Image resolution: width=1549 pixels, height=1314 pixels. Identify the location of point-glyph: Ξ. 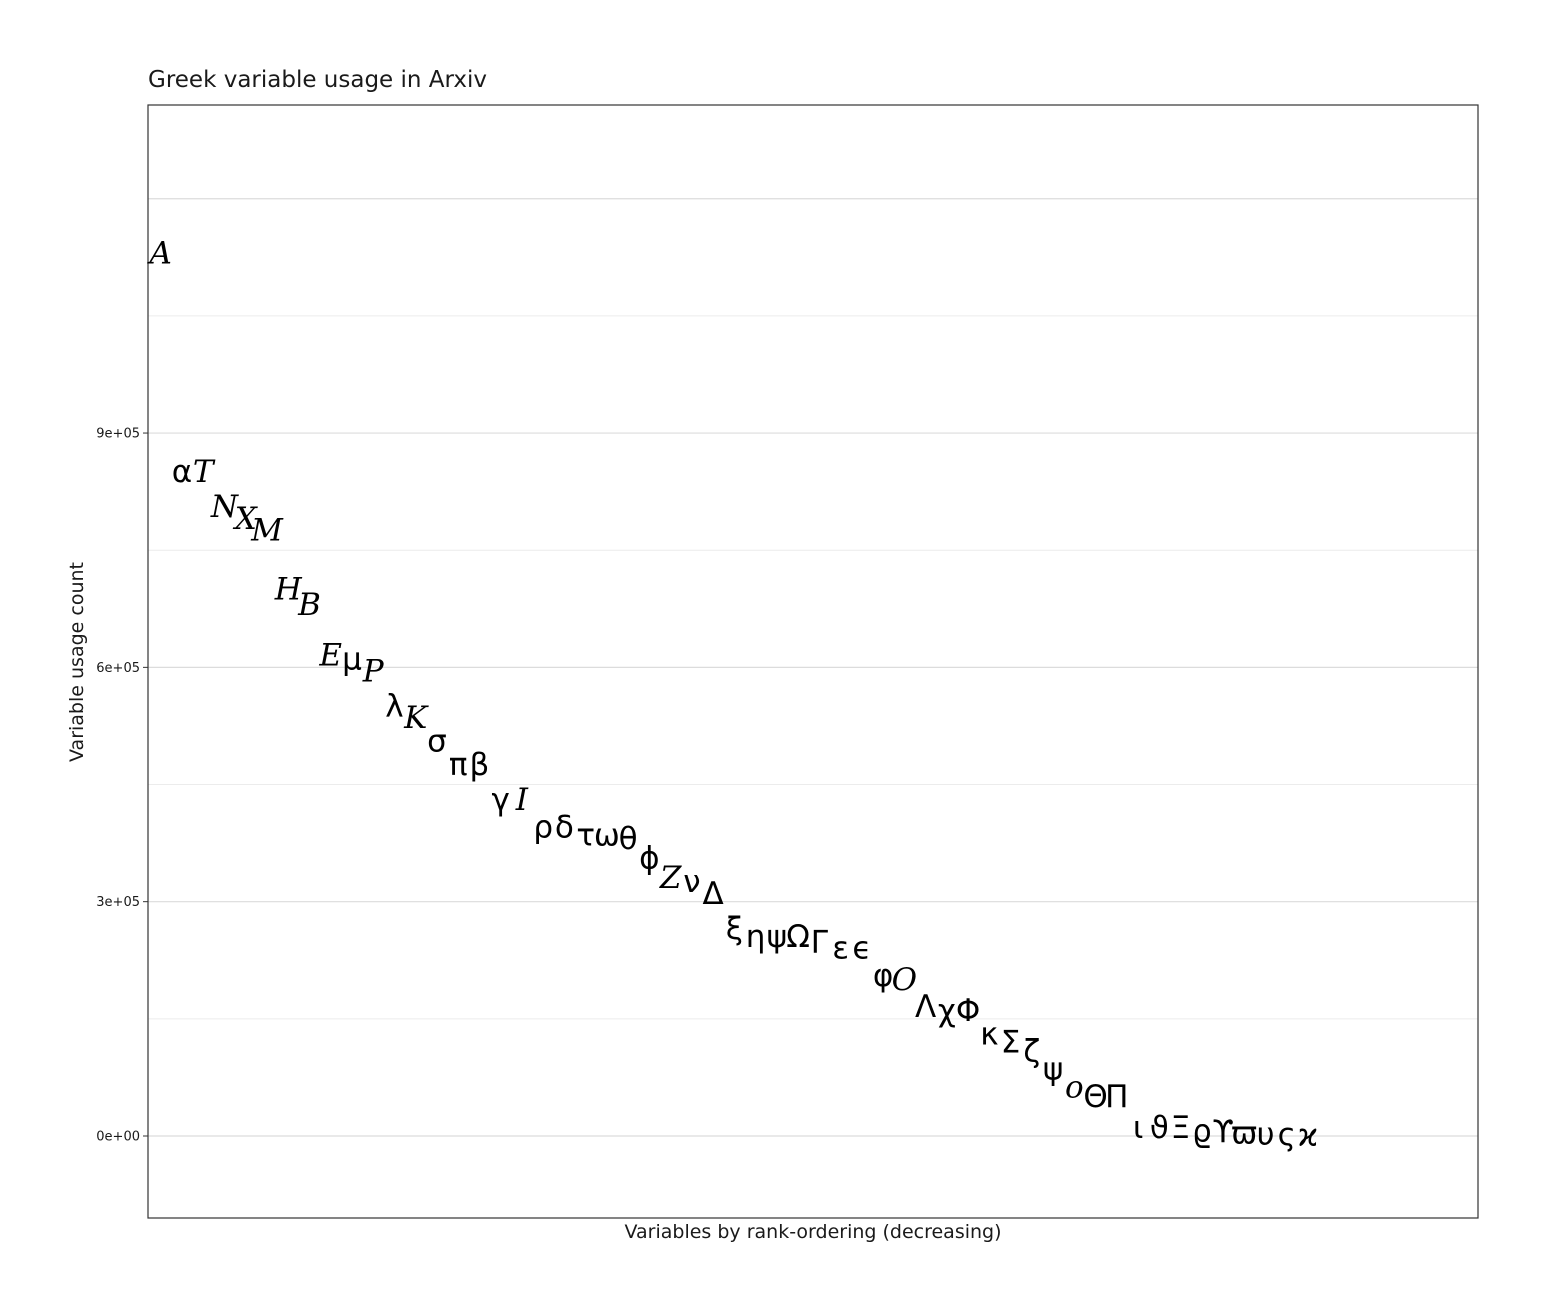
(1181, 1128).